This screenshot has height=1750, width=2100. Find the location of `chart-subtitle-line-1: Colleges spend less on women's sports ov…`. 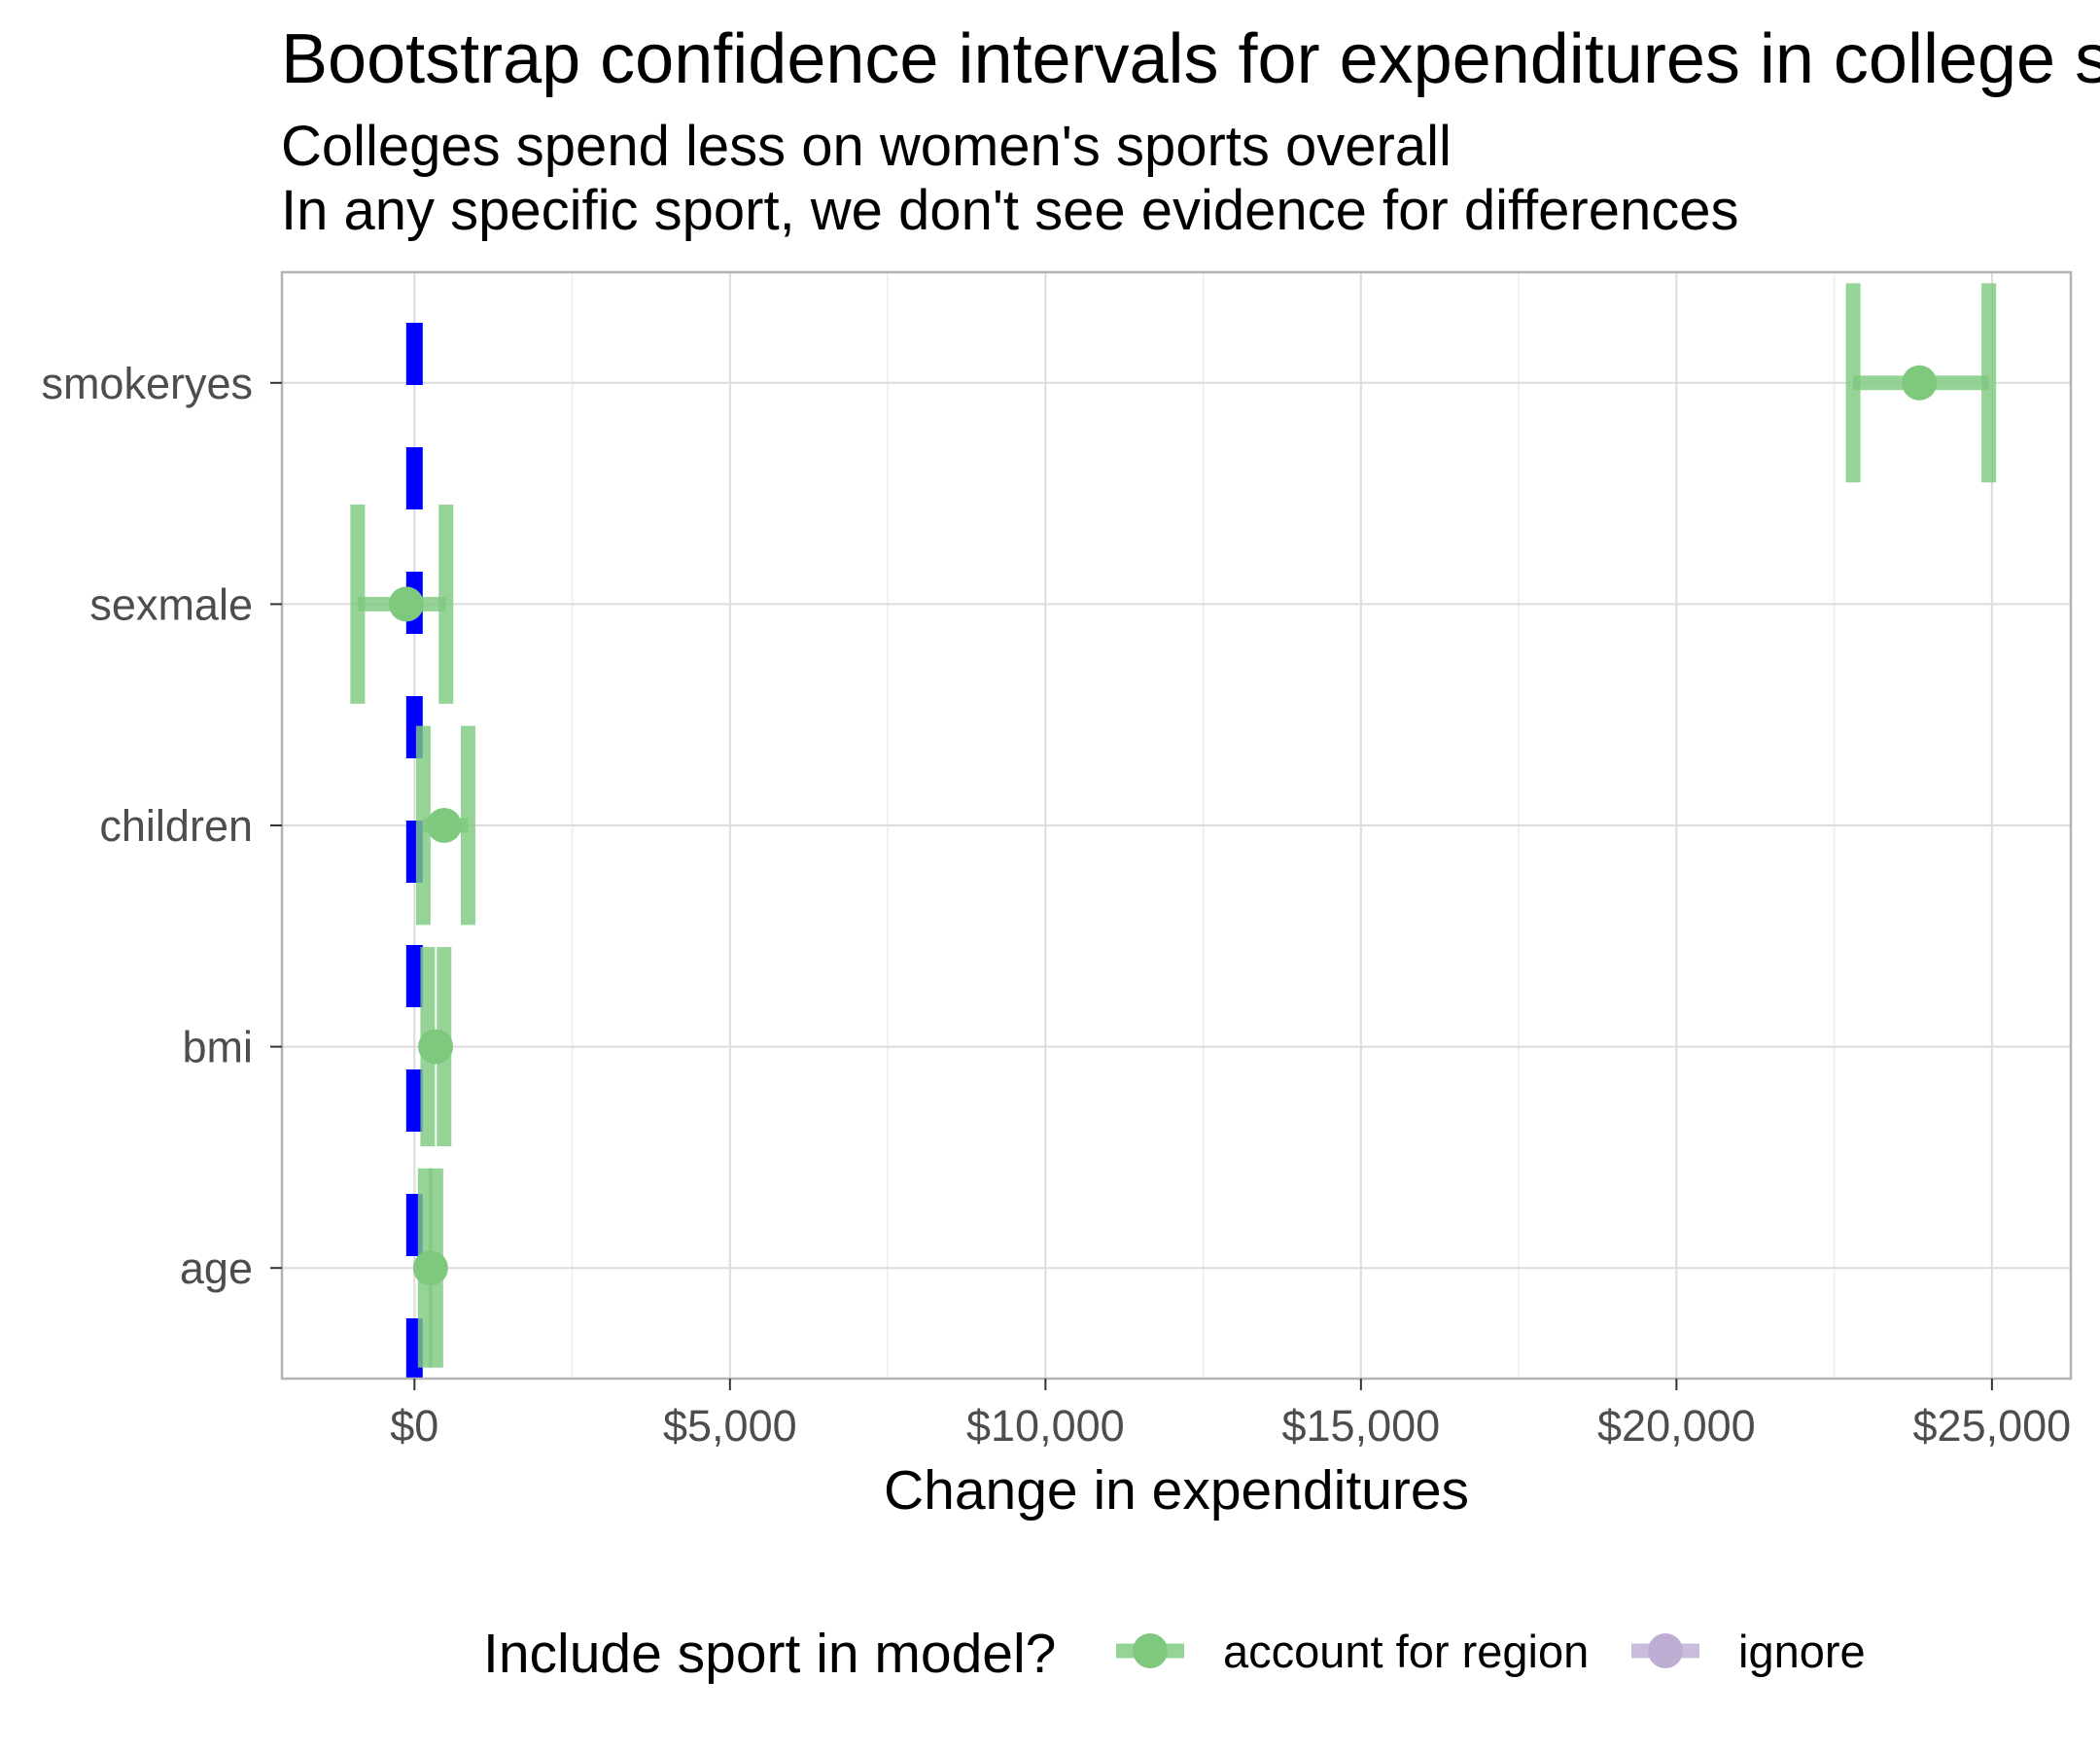

chart-subtitle-line-1: Colleges spend less on women's sports ov… is located at coordinates (866, 146).